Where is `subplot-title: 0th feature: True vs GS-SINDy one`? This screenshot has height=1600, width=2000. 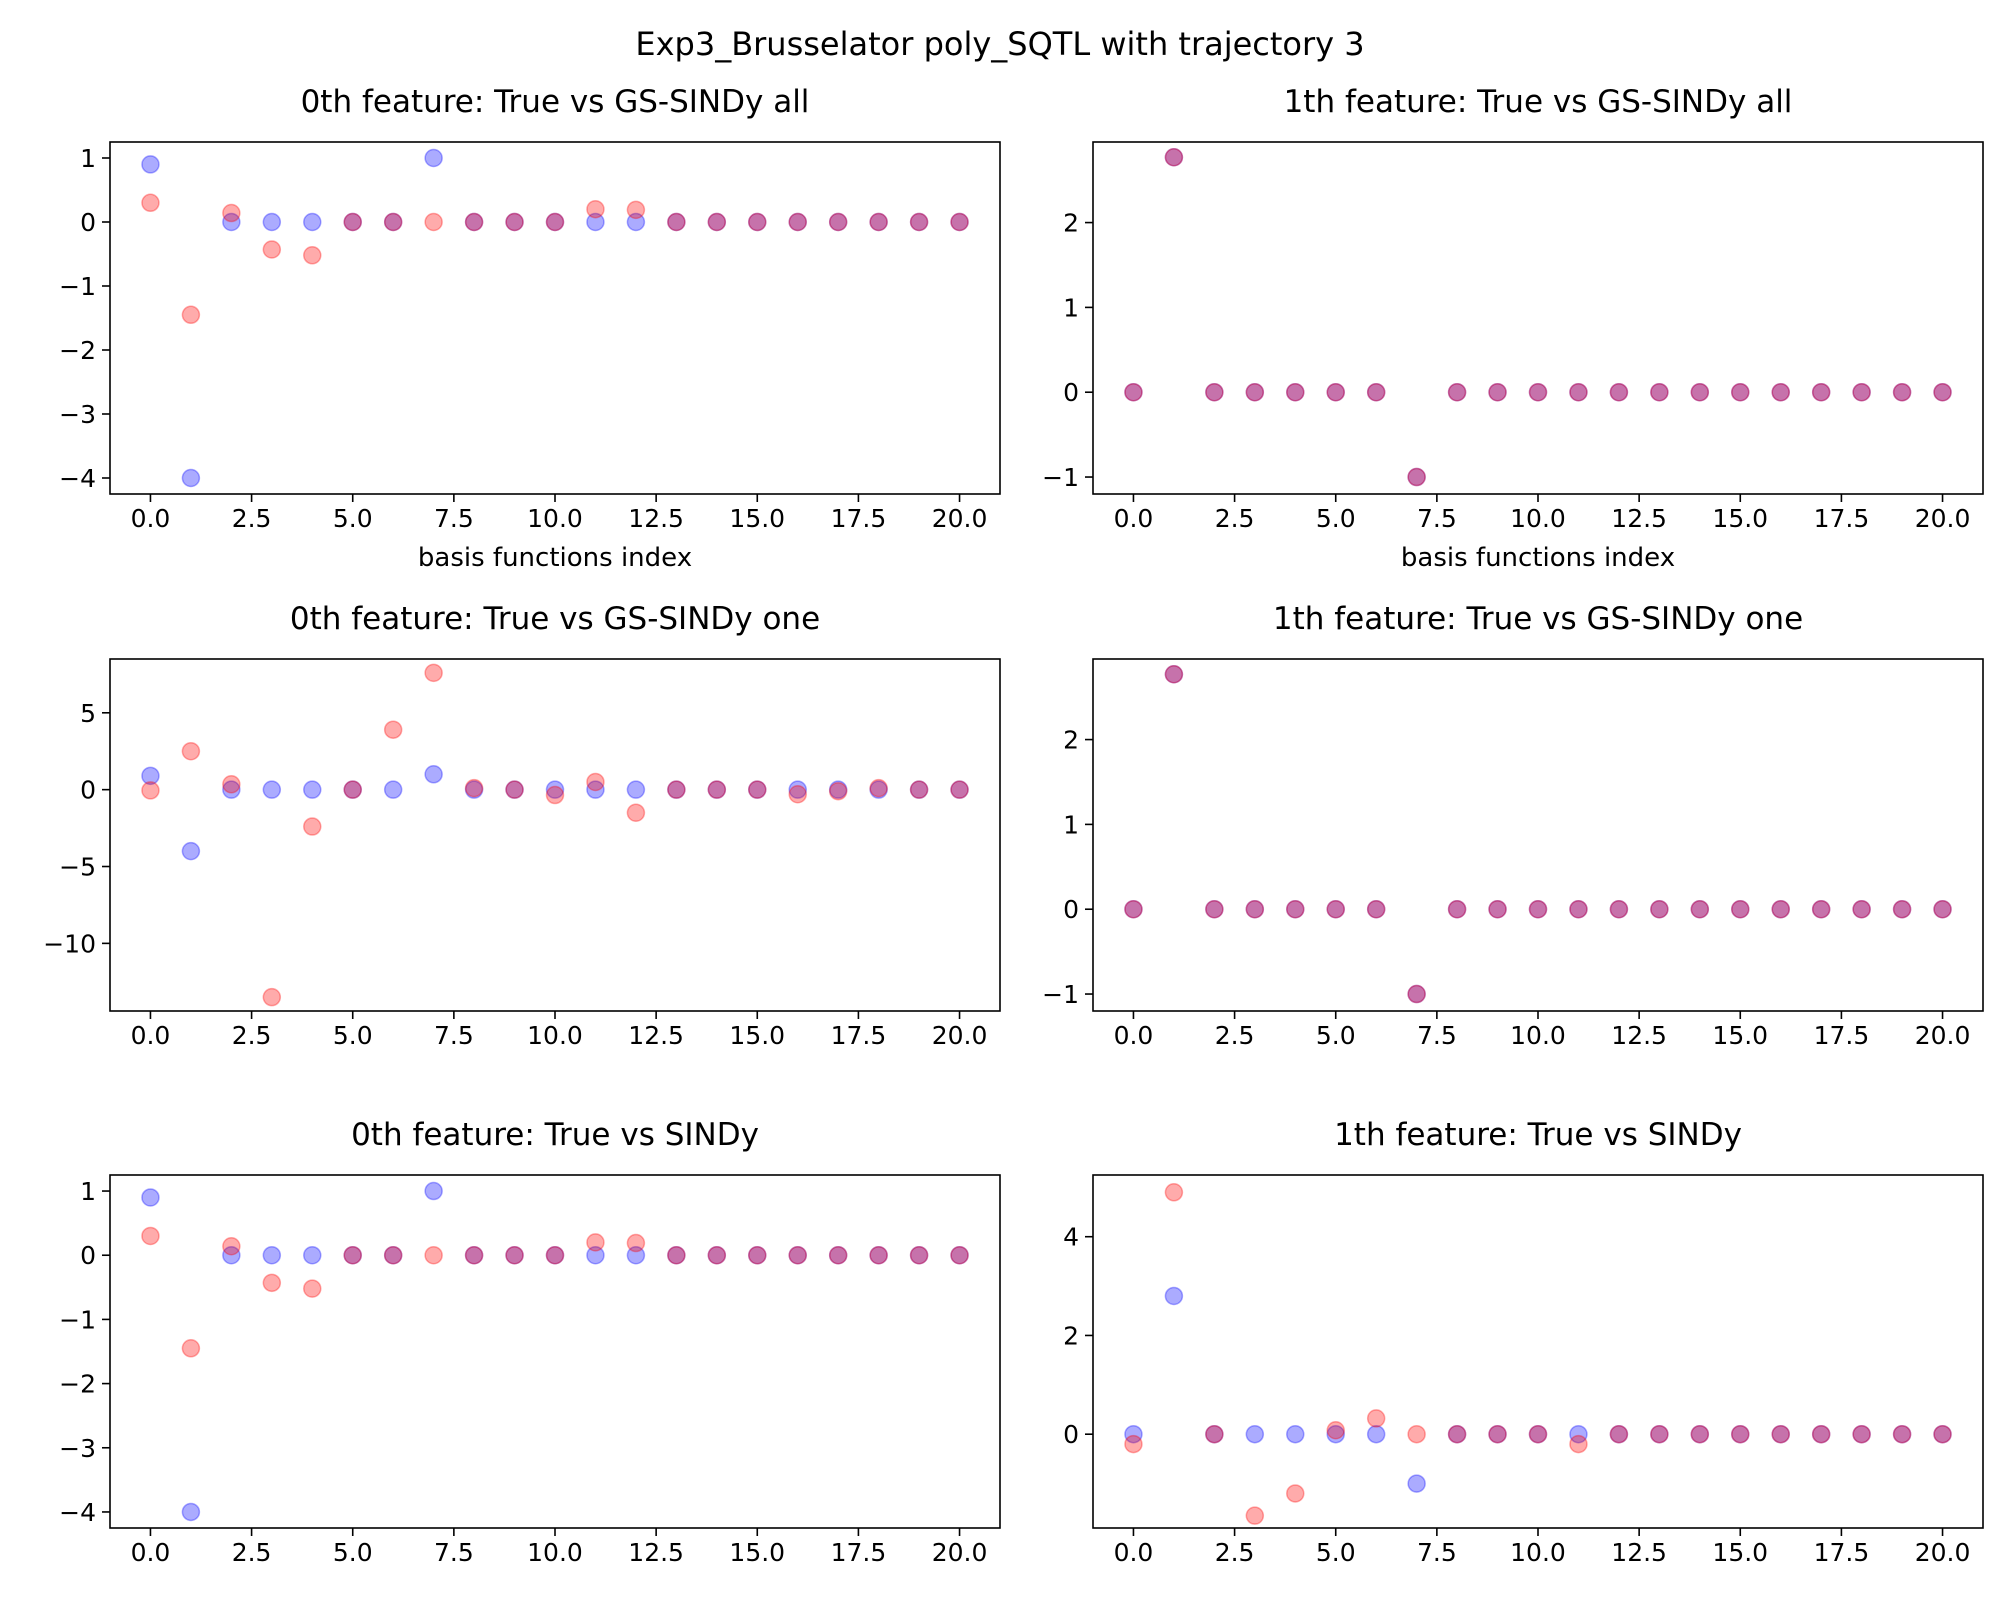
subplot-title: 0th feature: True vs GS-SINDy one is located at coordinates (555, 619).